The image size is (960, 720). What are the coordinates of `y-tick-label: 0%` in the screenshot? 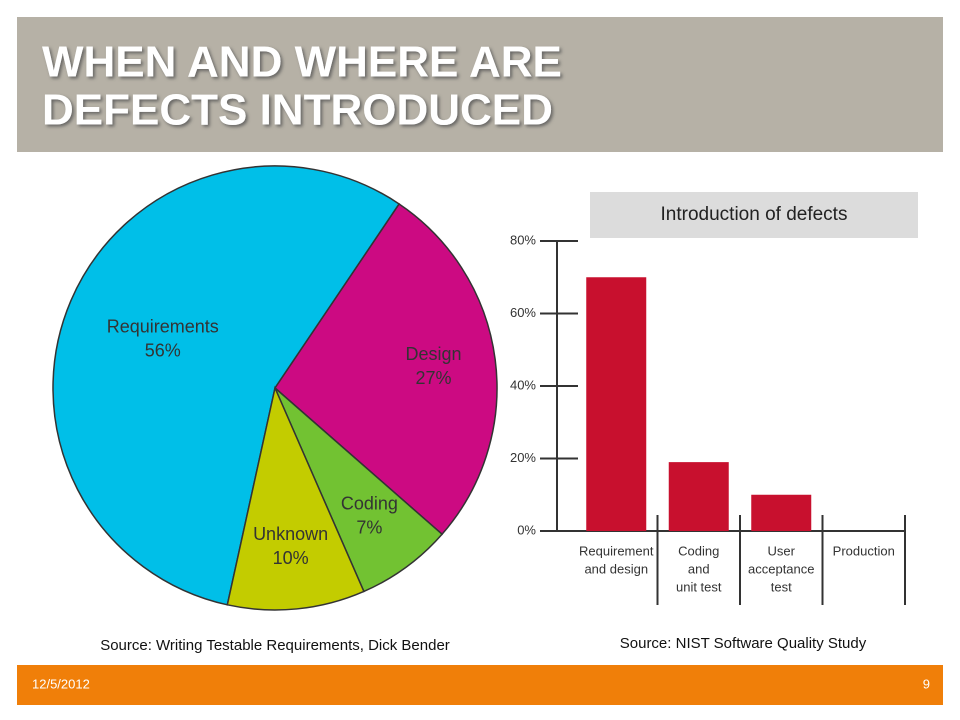 It's located at (526, 529).